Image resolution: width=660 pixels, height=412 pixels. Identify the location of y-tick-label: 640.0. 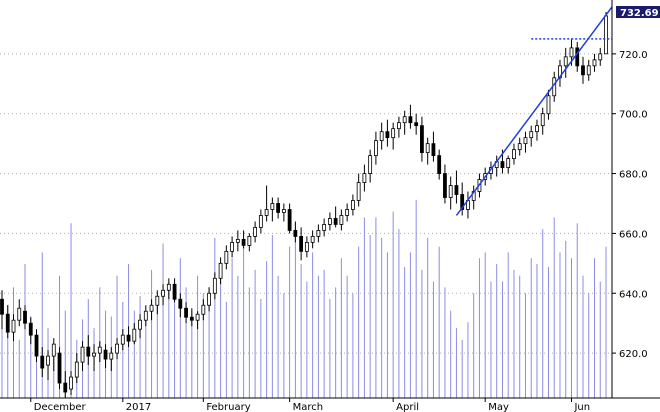
(633, 294).